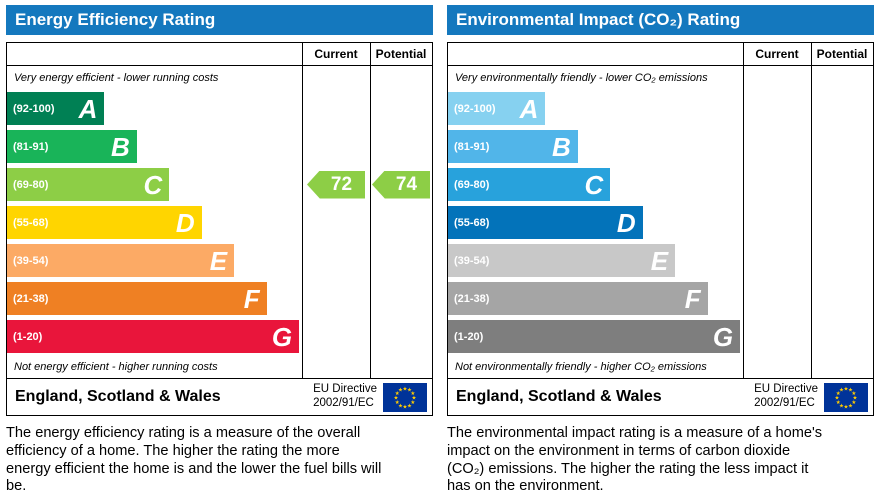 The image size is (880, 496). What do you see at coordinates (497, 108) in the screenshot?
I see `band-bar-a: (92-100) A` at bounding box center [497, 108].